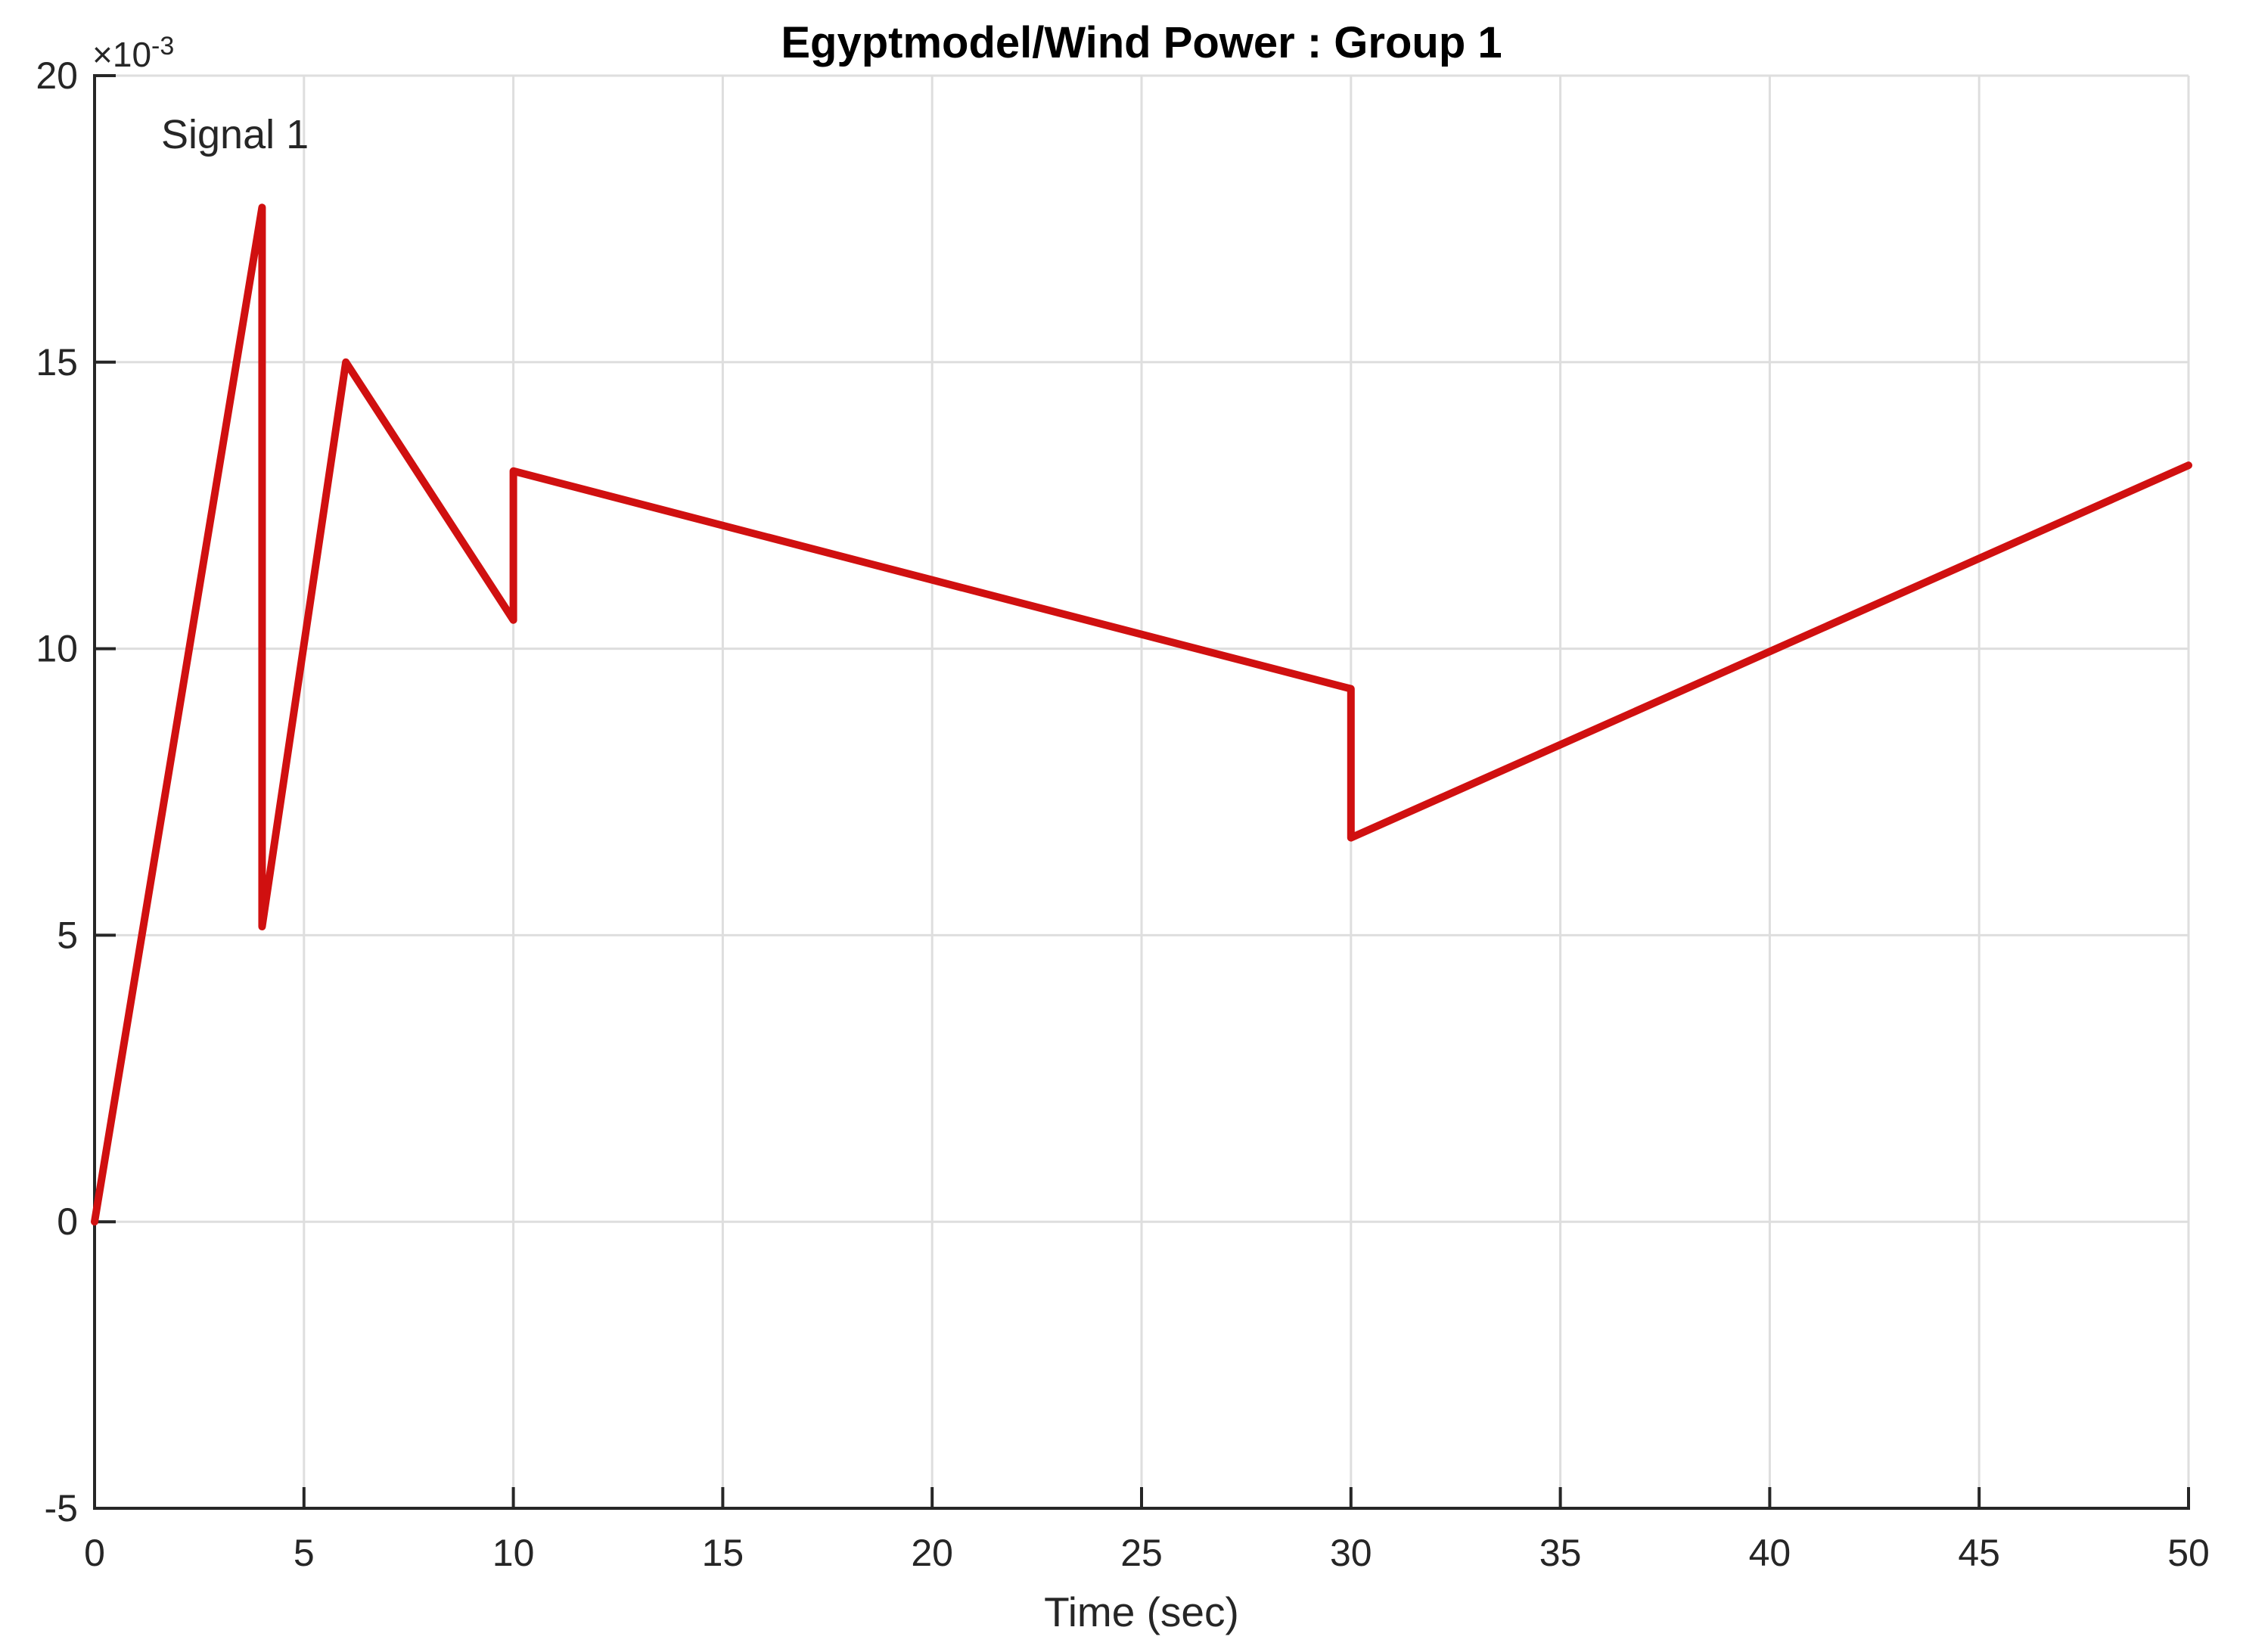  Describe the element at coordinates (1141, 1611) in the screenshot. I see `x-axis-label: Time (sec)` at that location.